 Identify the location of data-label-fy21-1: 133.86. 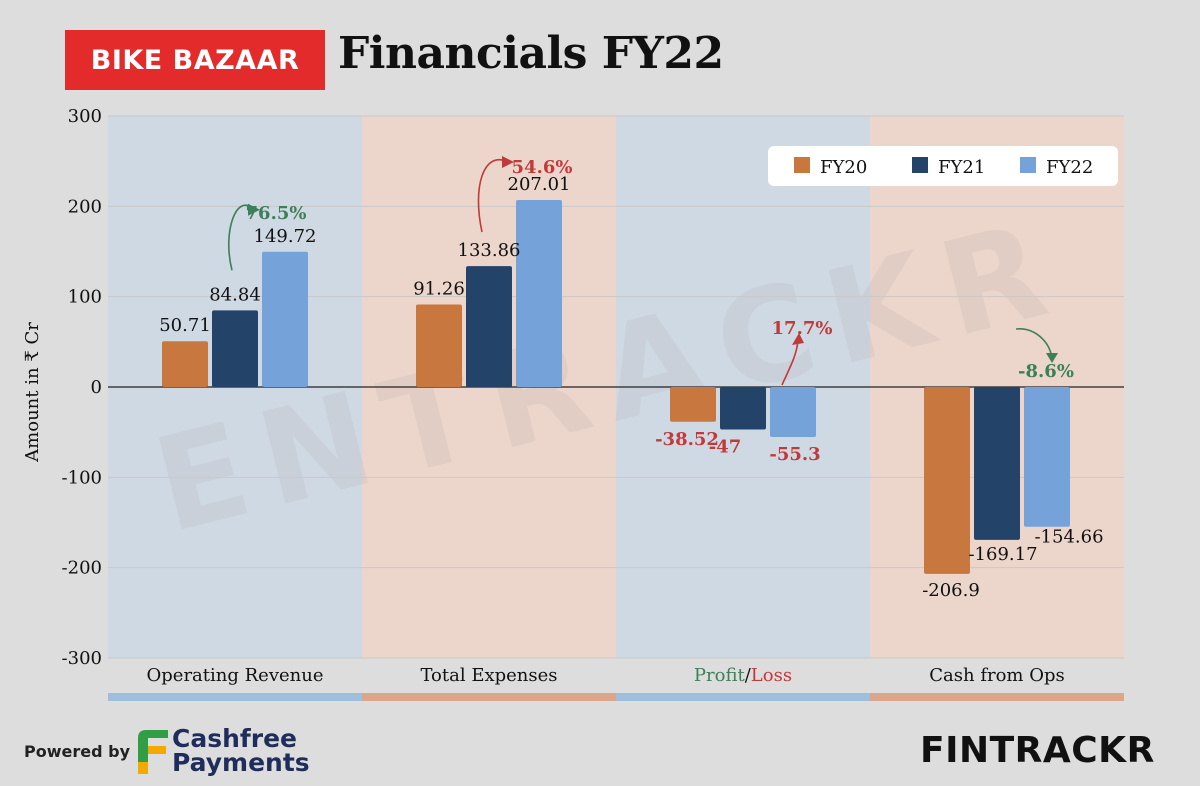
(489, 250).